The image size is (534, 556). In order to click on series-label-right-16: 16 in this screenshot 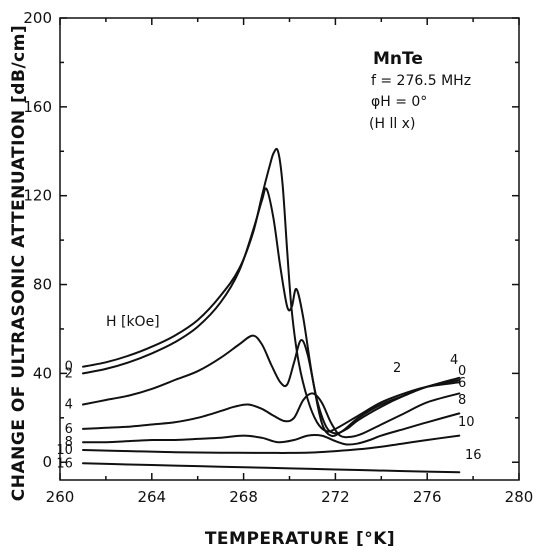, I will do `click(473, 455)`.